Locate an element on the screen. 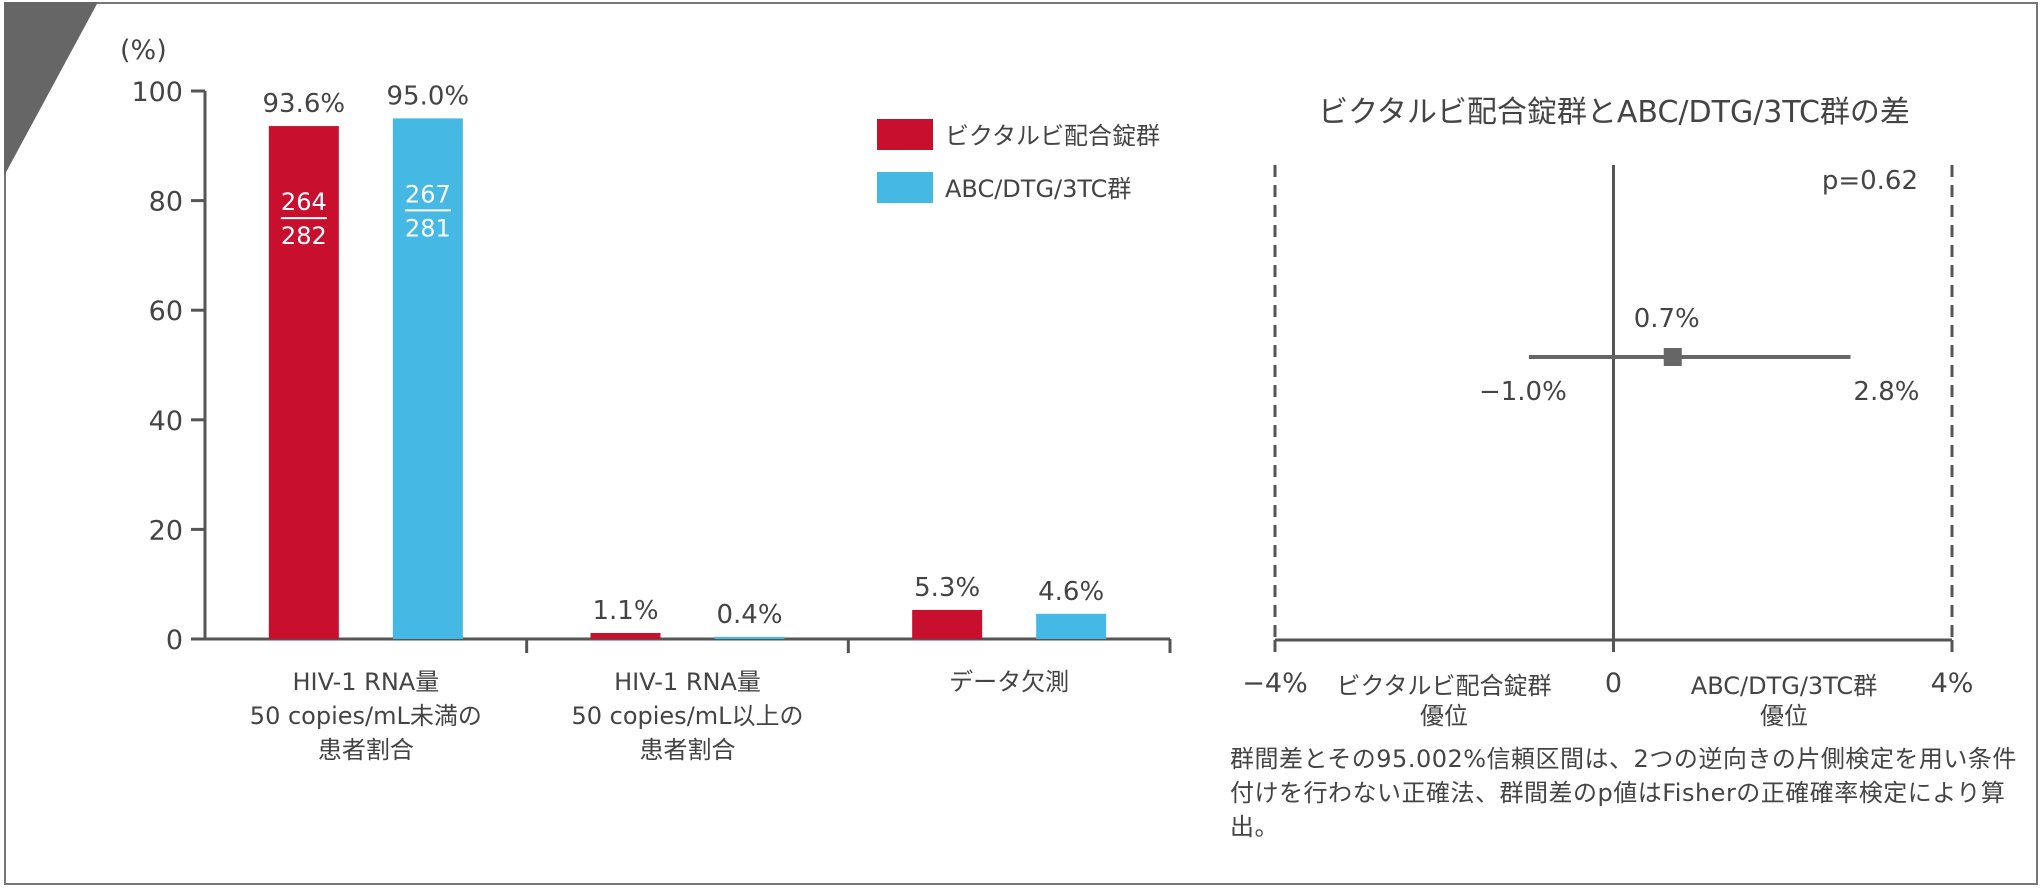  bar-value-label: 1.1% is located at coordinates (625, 611).